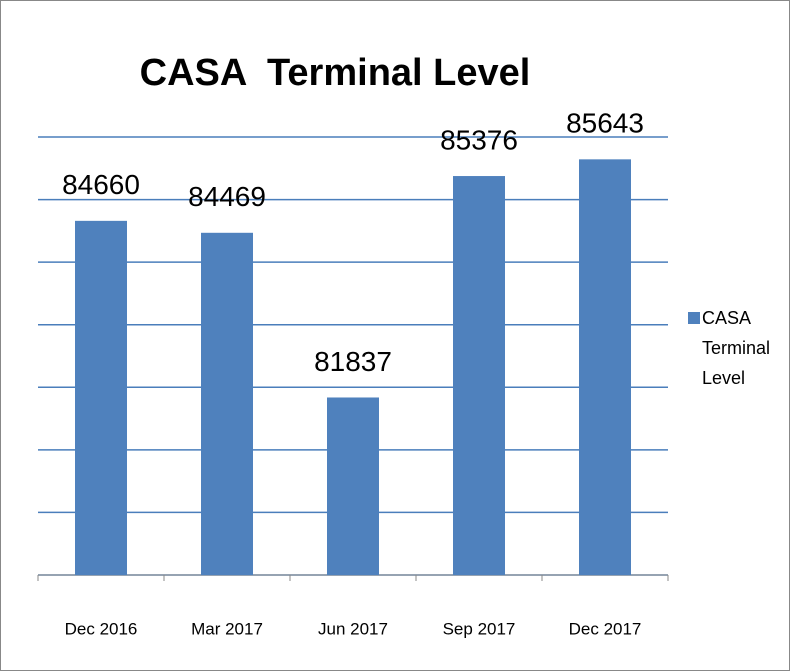 The width and height of the screenshot is (790, 671). What do you see at coordinates (605, 123) in the screenshot?
I see `data-label: 85643` at bounding box center [605, 123].